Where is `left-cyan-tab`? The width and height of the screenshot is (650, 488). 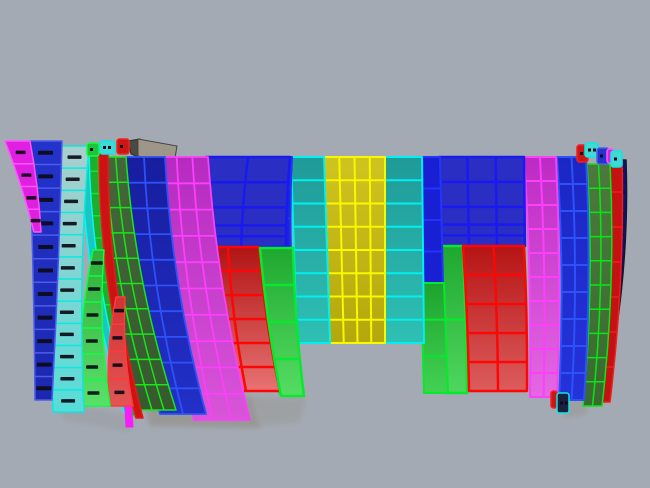 left-cyan-tab is located at coordinates (107, 147).